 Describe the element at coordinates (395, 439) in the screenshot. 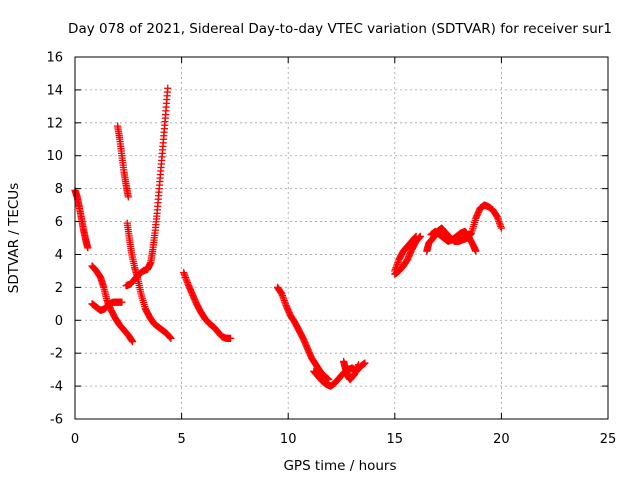

I see `x-tick-label: 15` at that location.